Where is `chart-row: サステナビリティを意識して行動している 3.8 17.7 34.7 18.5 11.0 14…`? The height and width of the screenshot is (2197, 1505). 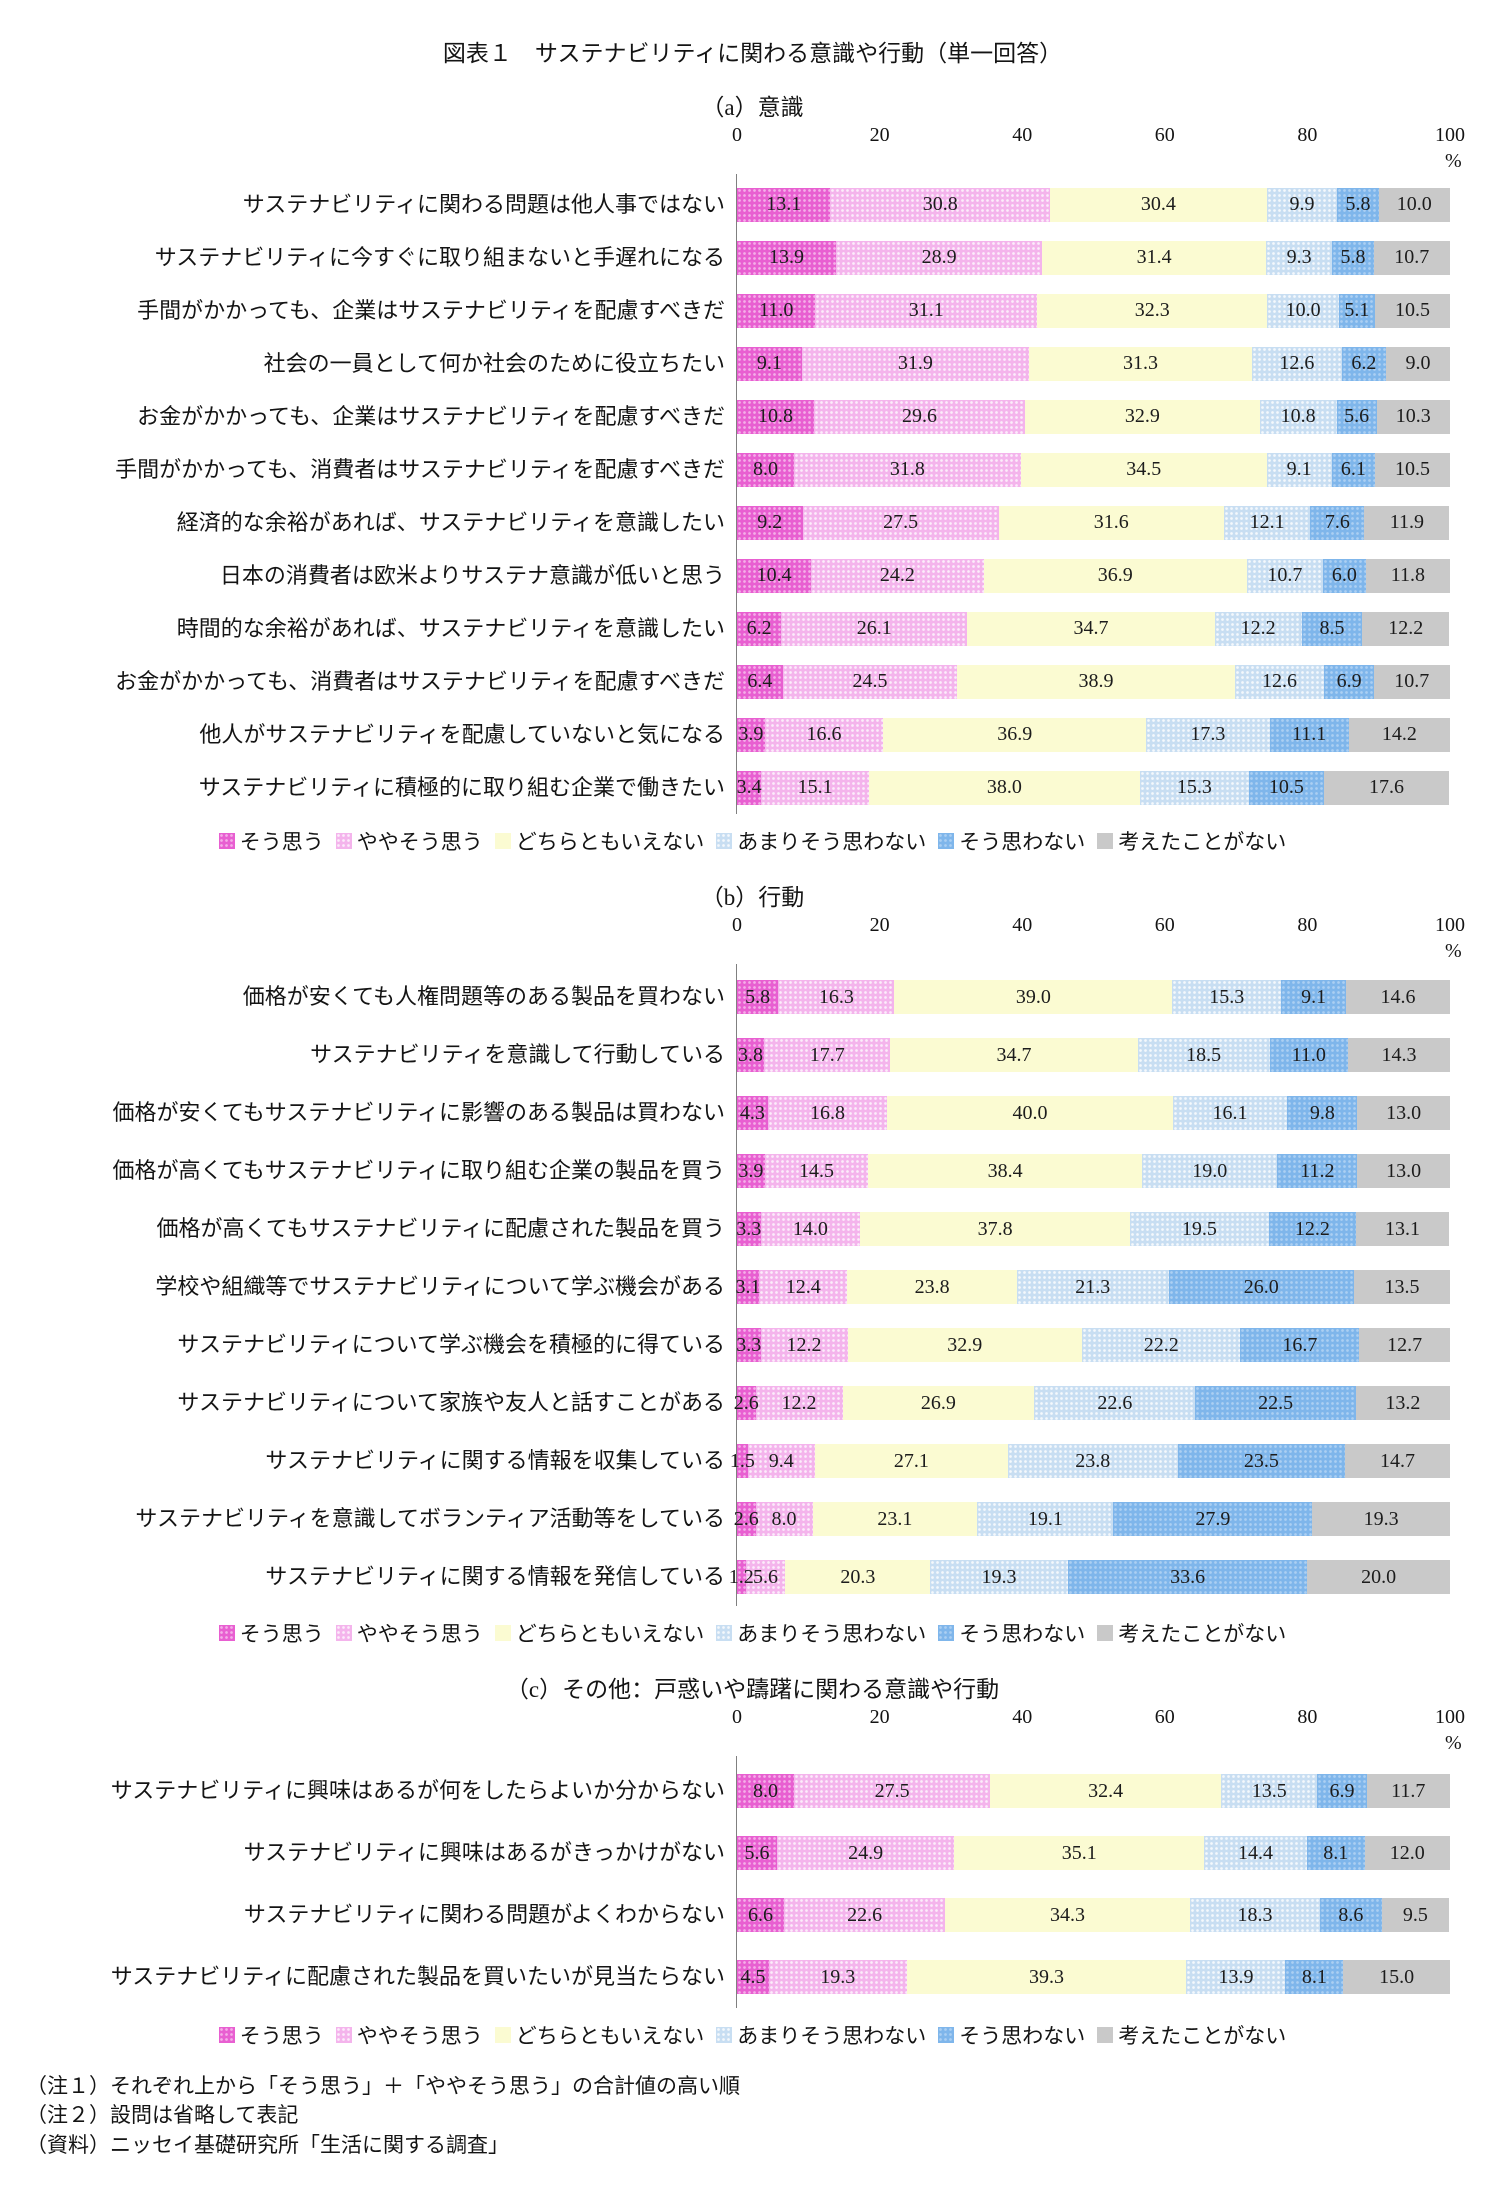 chart-row: サステナビリティを意識して行動している 3.8 17.7 34.7 18.5 11.0 14… is located at coordinates (752, 1055).